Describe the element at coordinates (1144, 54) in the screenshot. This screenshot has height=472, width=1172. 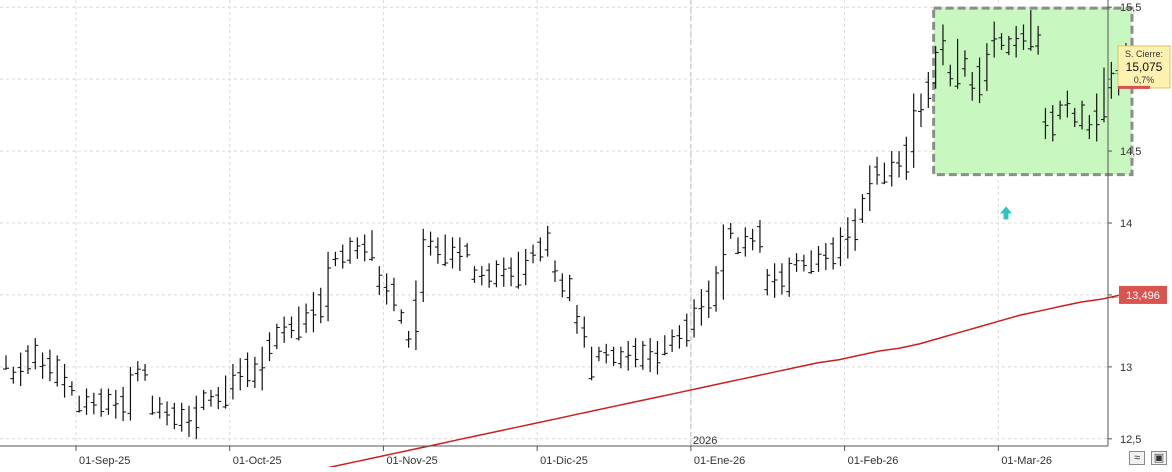
I see `last-price-title: S. Cierre:` at that location.